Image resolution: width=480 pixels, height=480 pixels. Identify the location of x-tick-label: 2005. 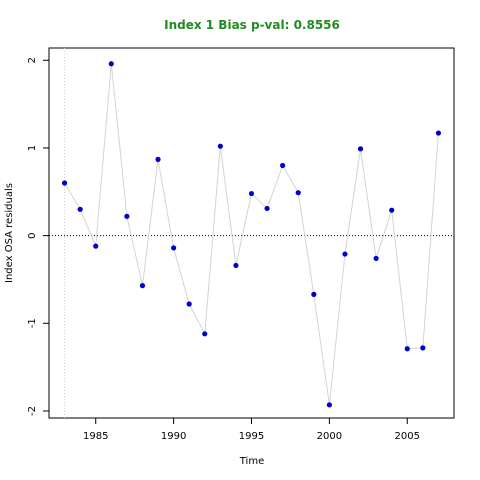
(407, 436).